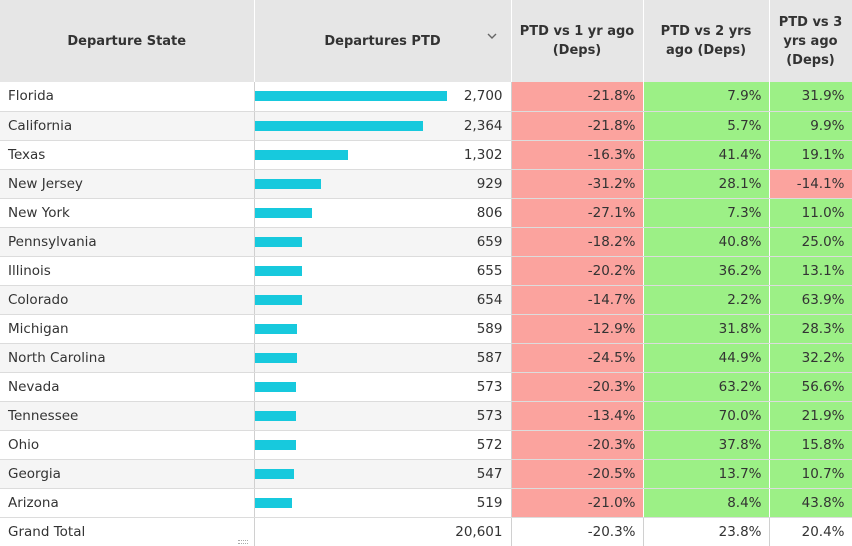 The height and width of the screenshot is (546, 852). I want to click on departures-cell: 547, so click(383, 474).